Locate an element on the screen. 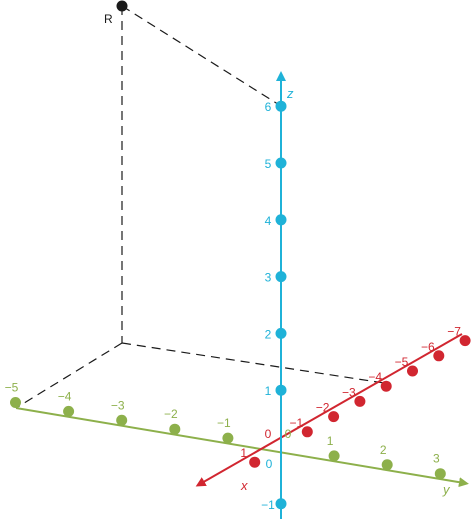  dash-base-to-x is located at coordinates (253, 363).